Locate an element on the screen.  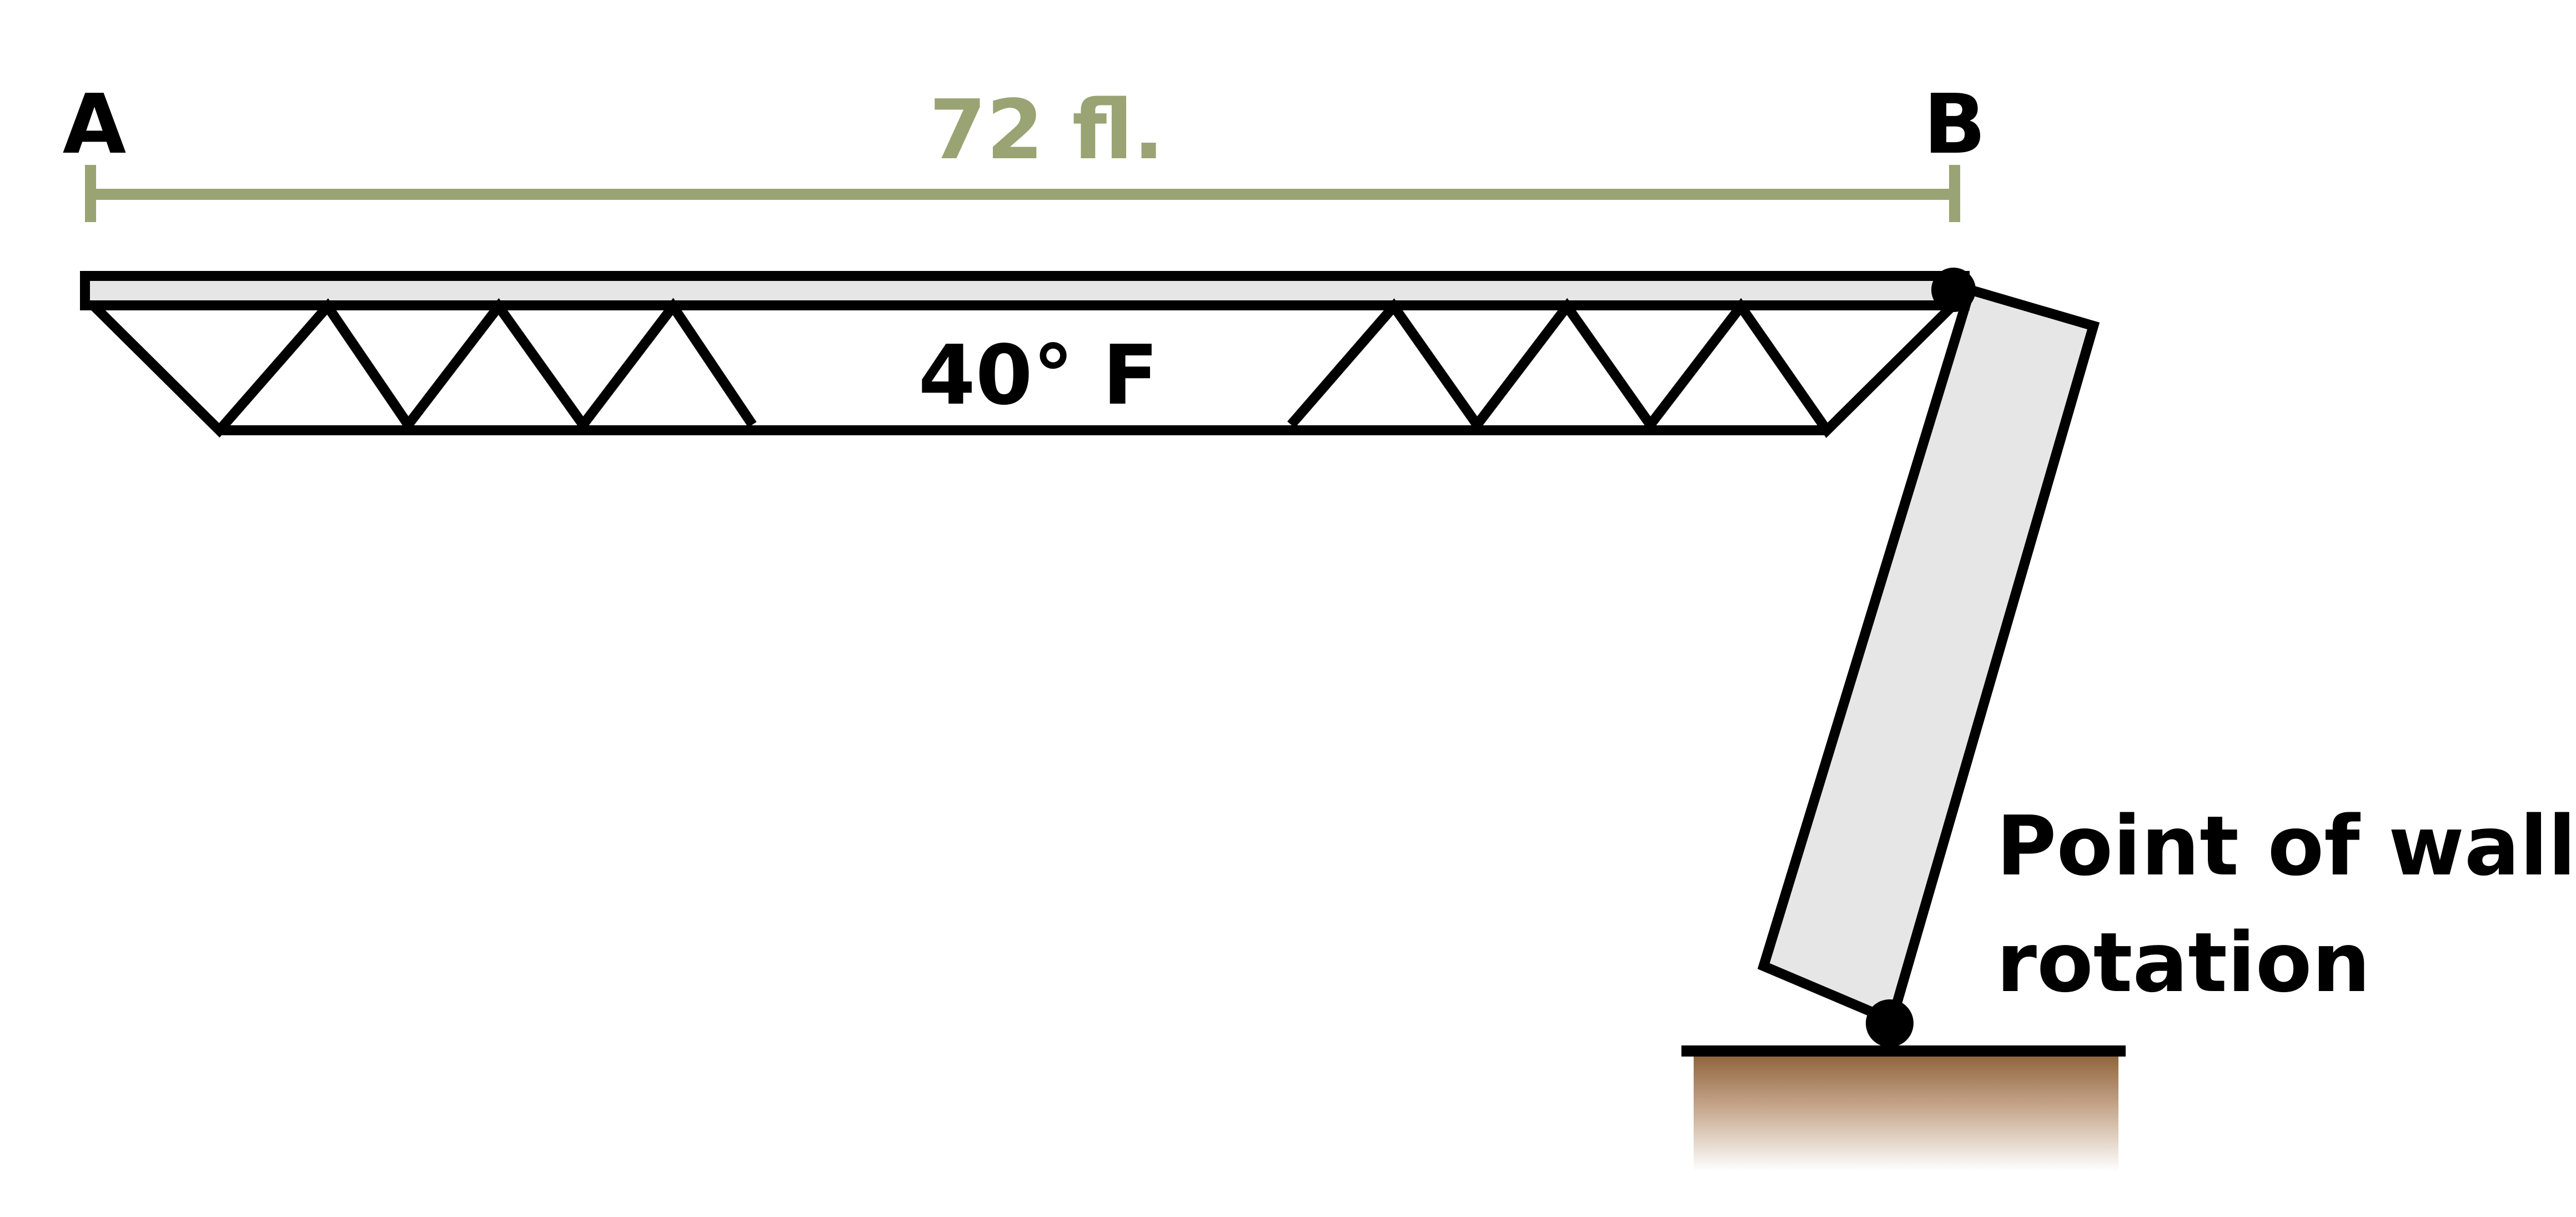
point-a-label: A is located at coordinates (95, 124).